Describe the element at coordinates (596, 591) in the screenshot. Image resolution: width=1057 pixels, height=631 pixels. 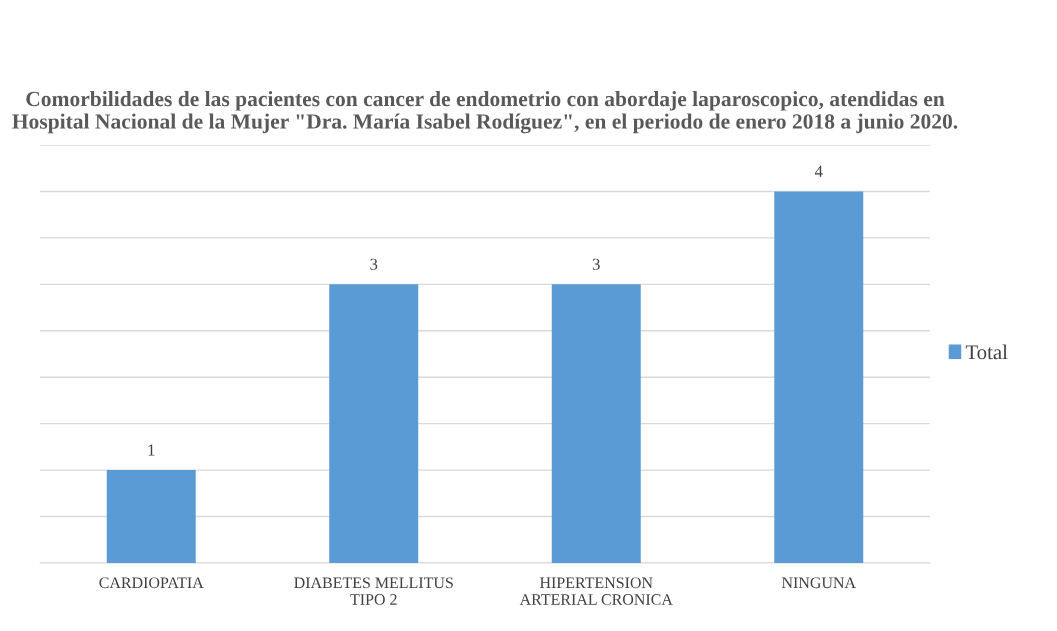
I see `x-tick-label: HIPERTENSION ARTERIAL CRONICA` at that location.